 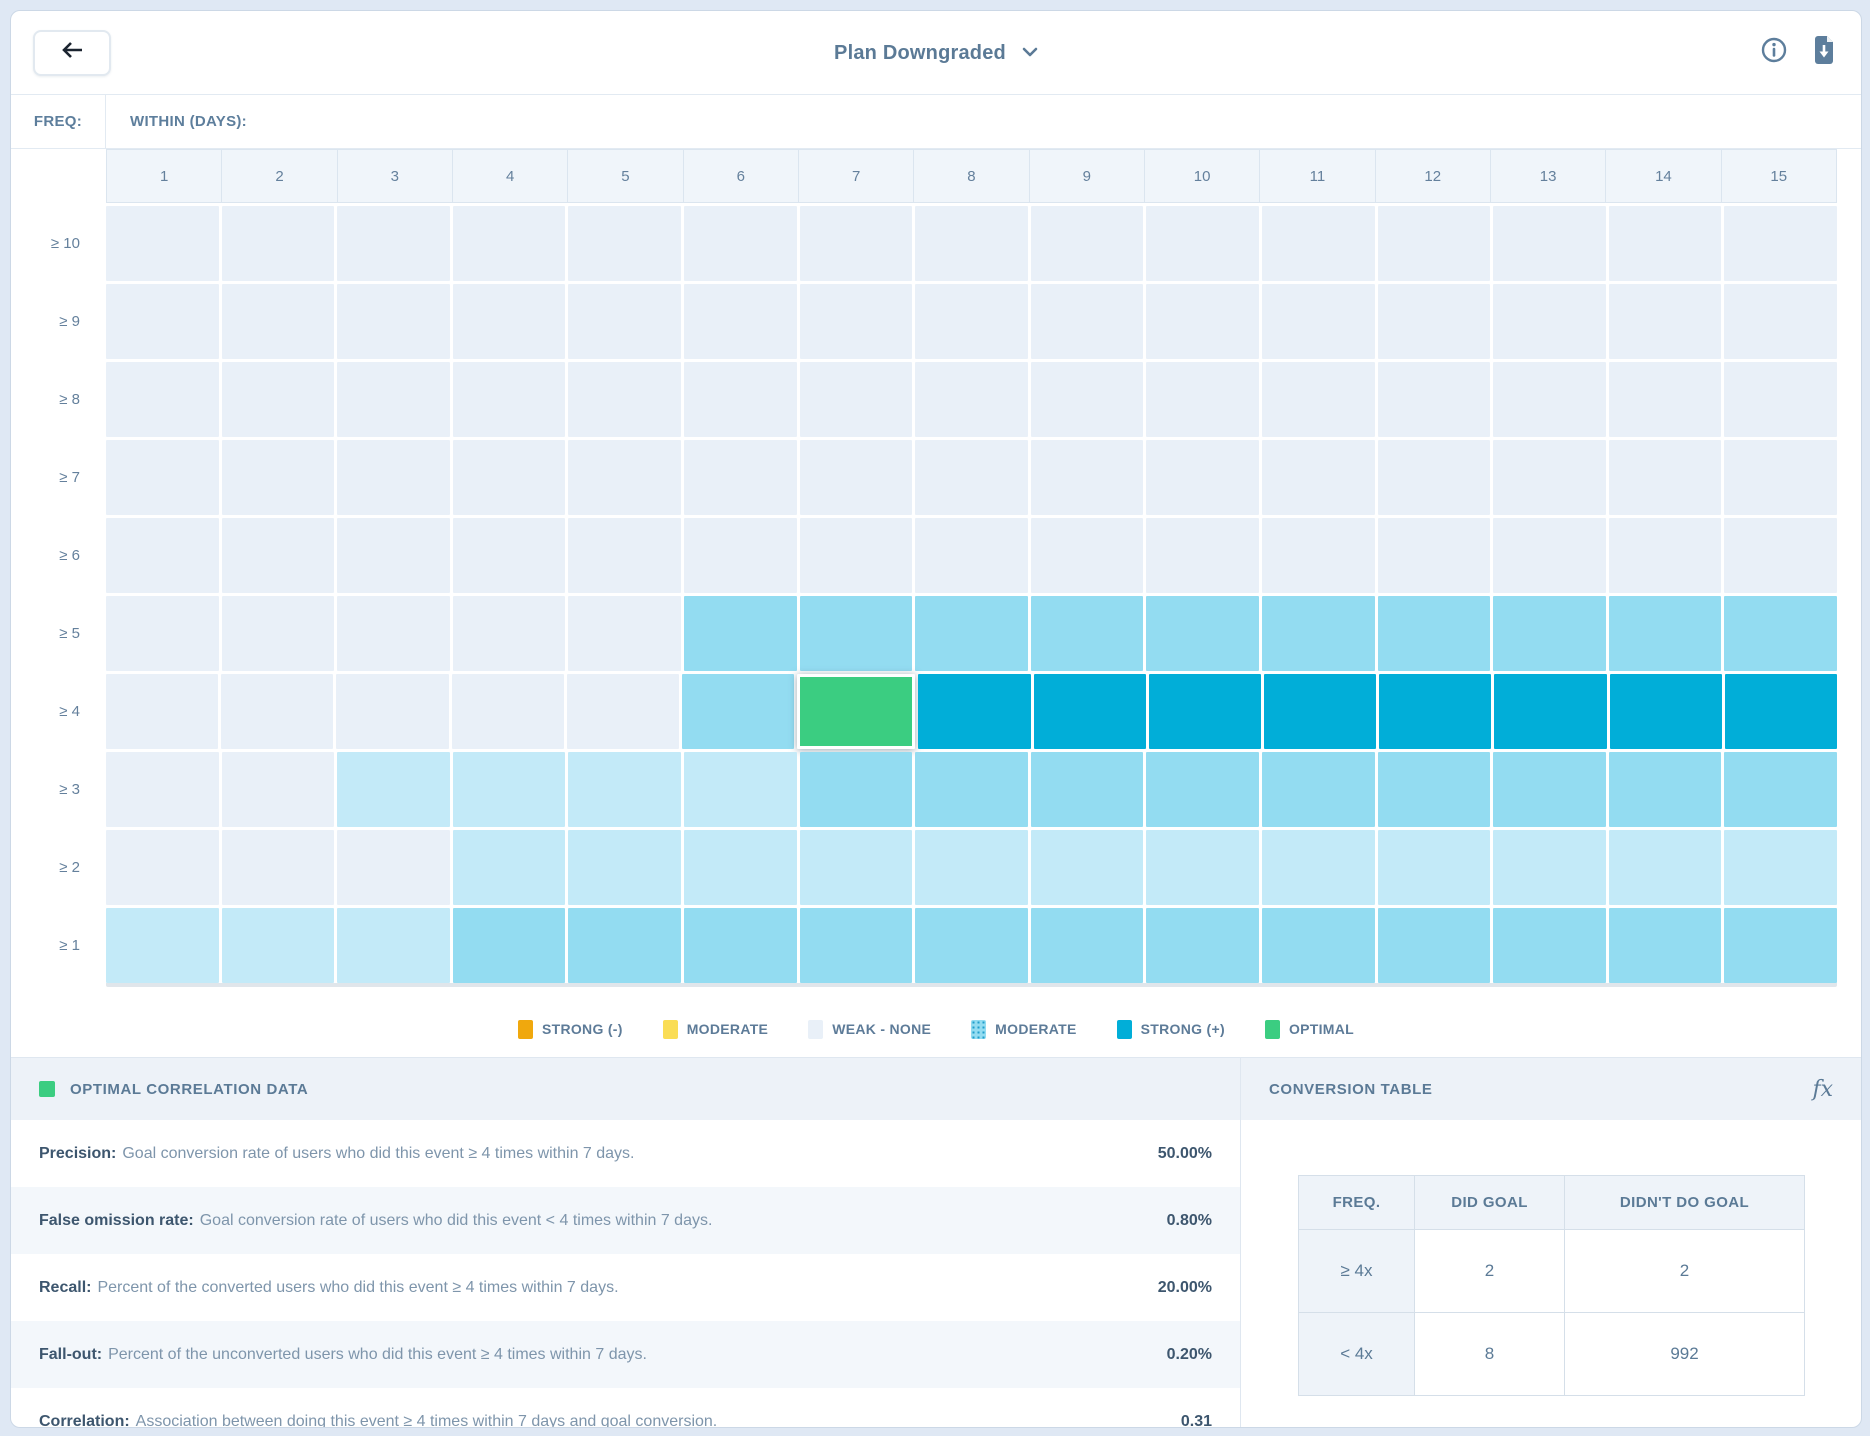 What do you see at coordinates (1774, 52) in the screenshot?
I see `info-button` at bounding box center [1774, 52].